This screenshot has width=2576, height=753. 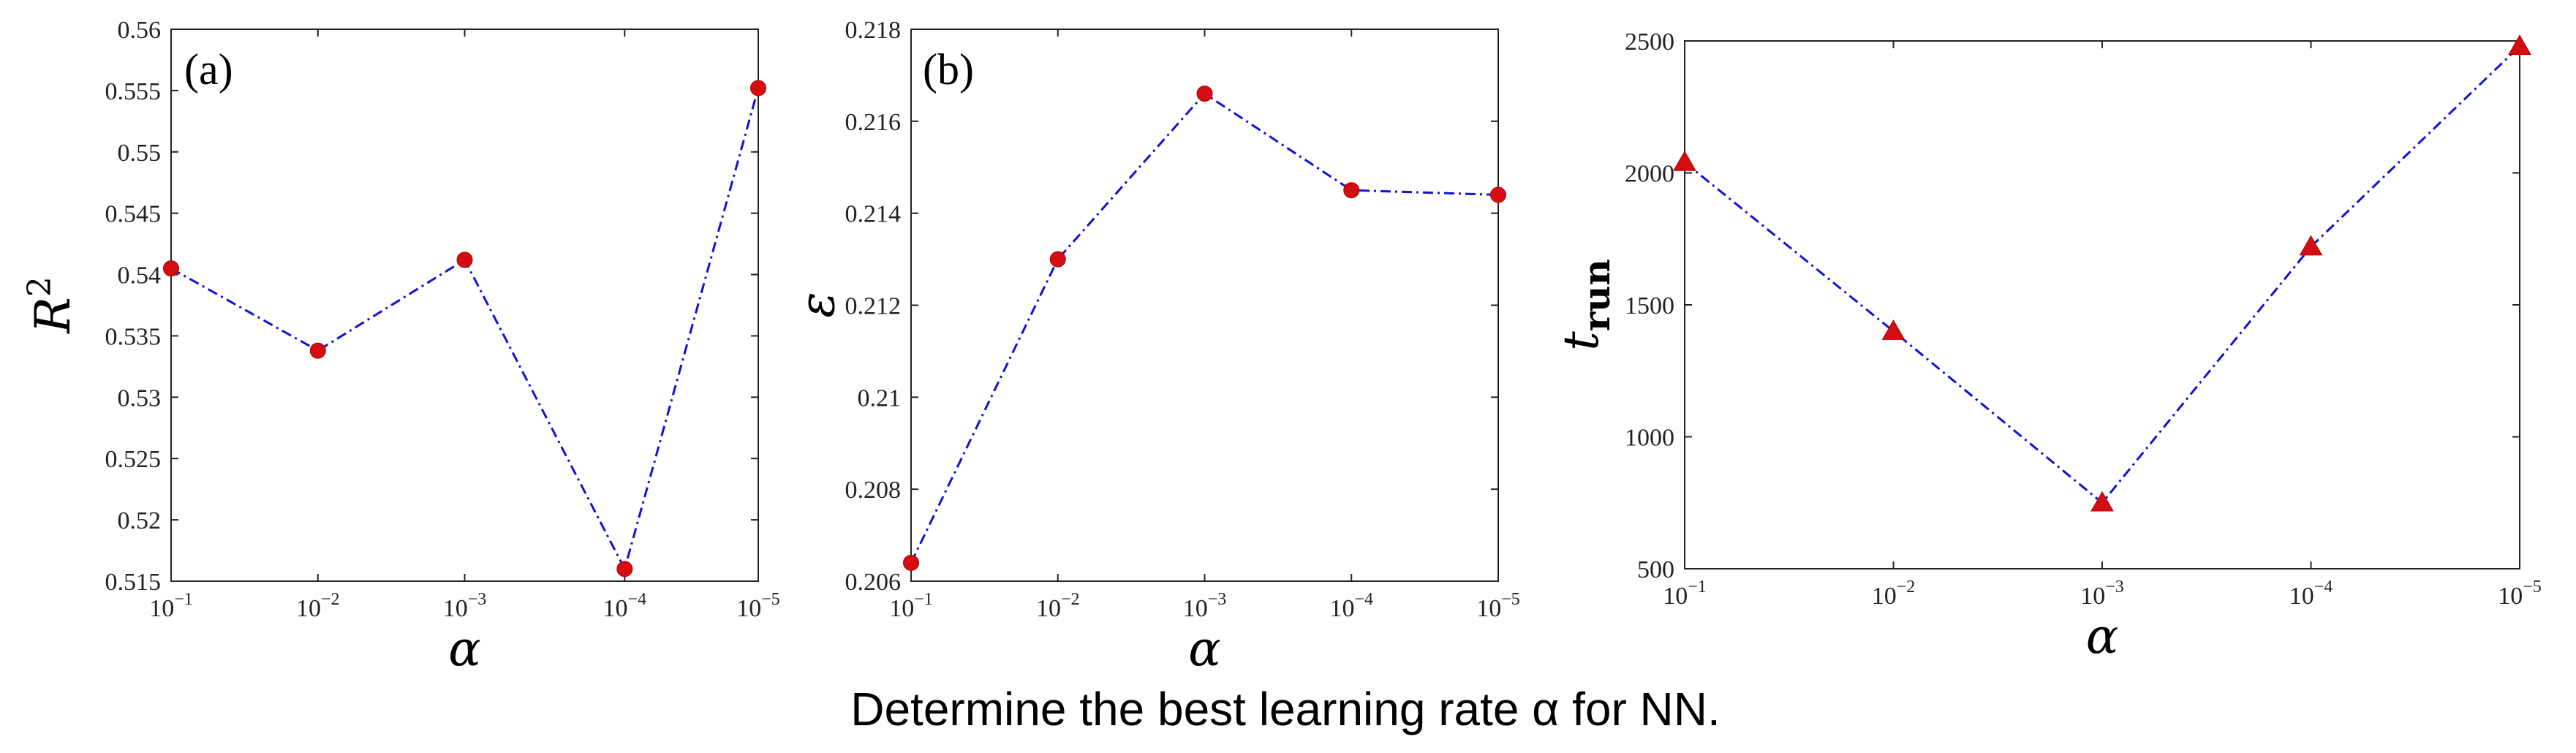 I want to click on y-tick-label: 0.218, so click(x=873, y=30).